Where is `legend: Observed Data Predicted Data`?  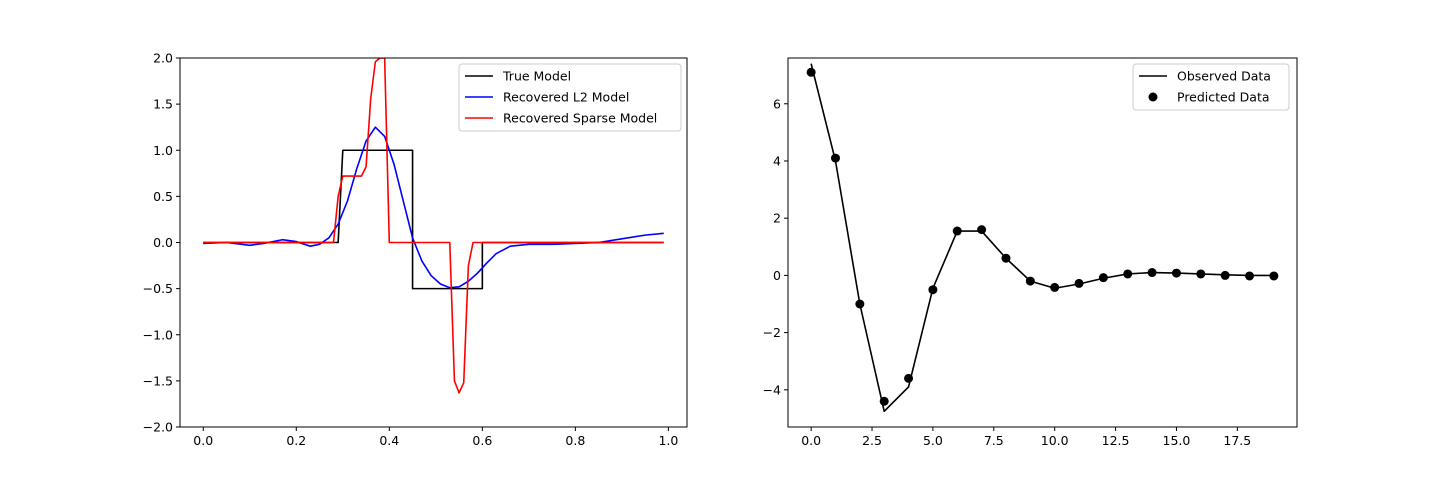 legend: Observed Data Predicted Data is located at coordinates (1211, 87).